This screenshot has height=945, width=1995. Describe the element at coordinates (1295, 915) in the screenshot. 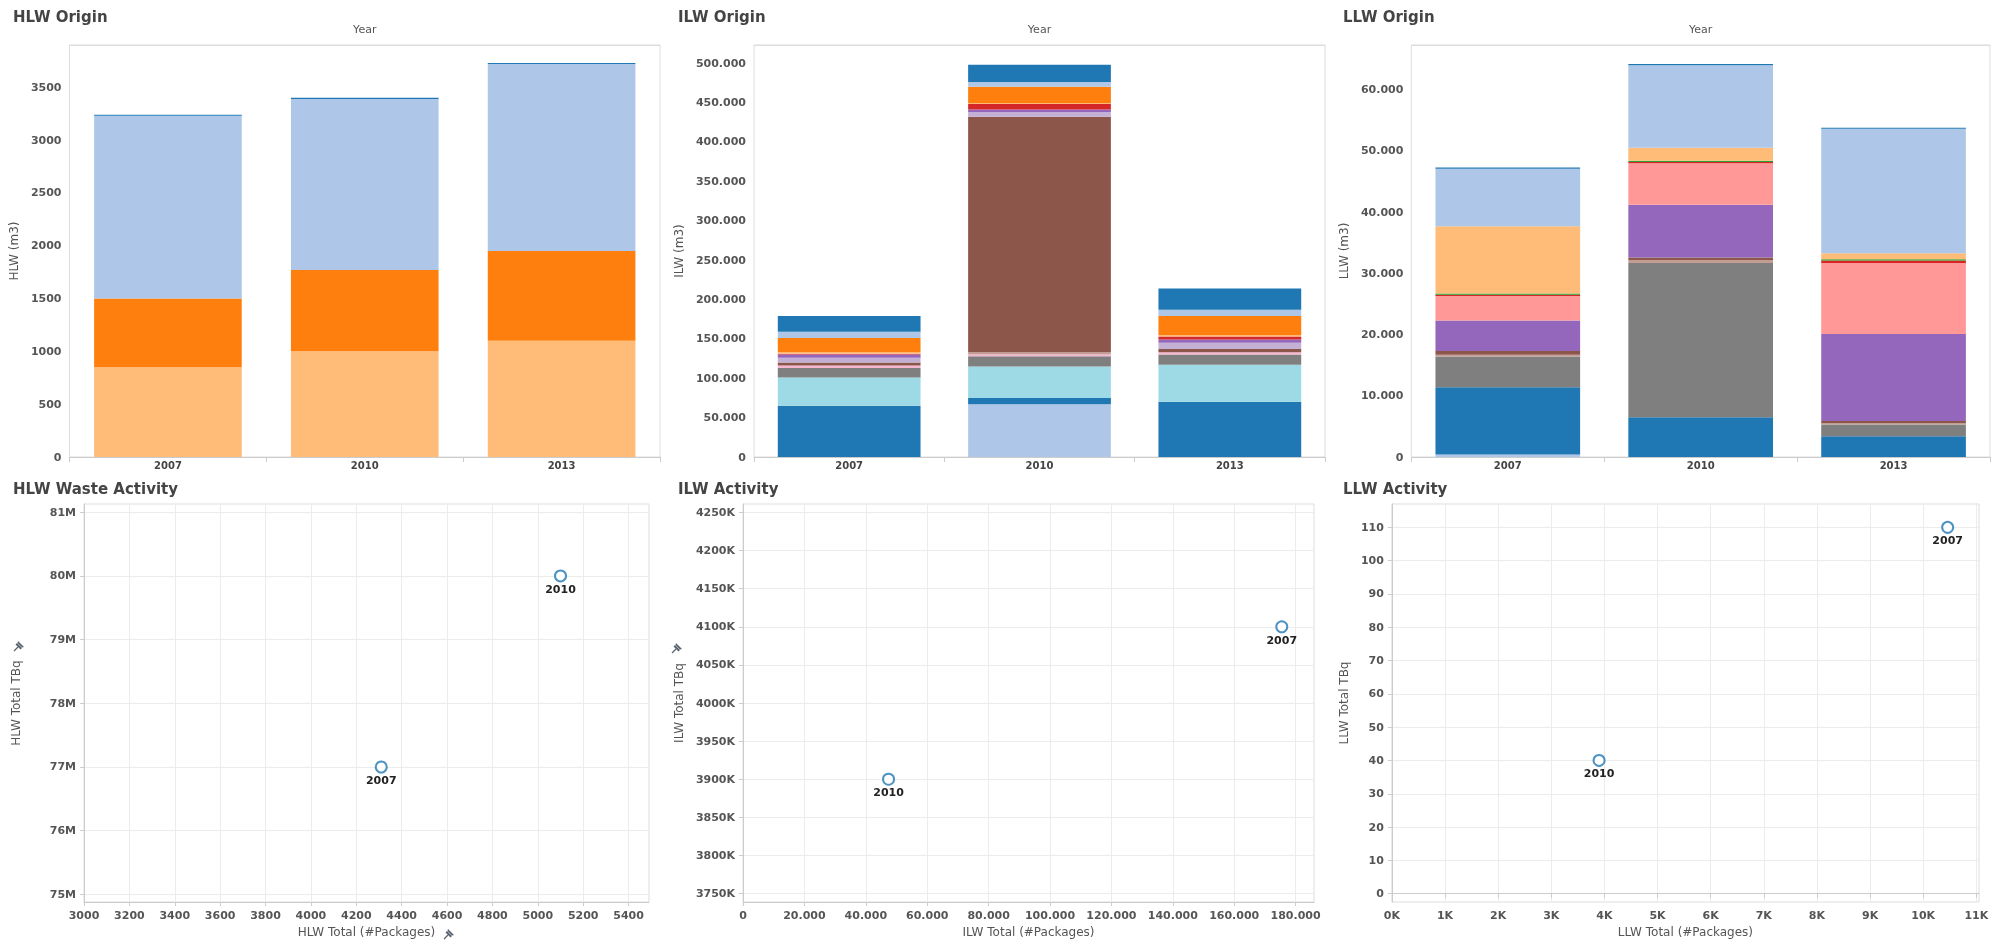

I see `x-tick-label: 180.000` at that location.